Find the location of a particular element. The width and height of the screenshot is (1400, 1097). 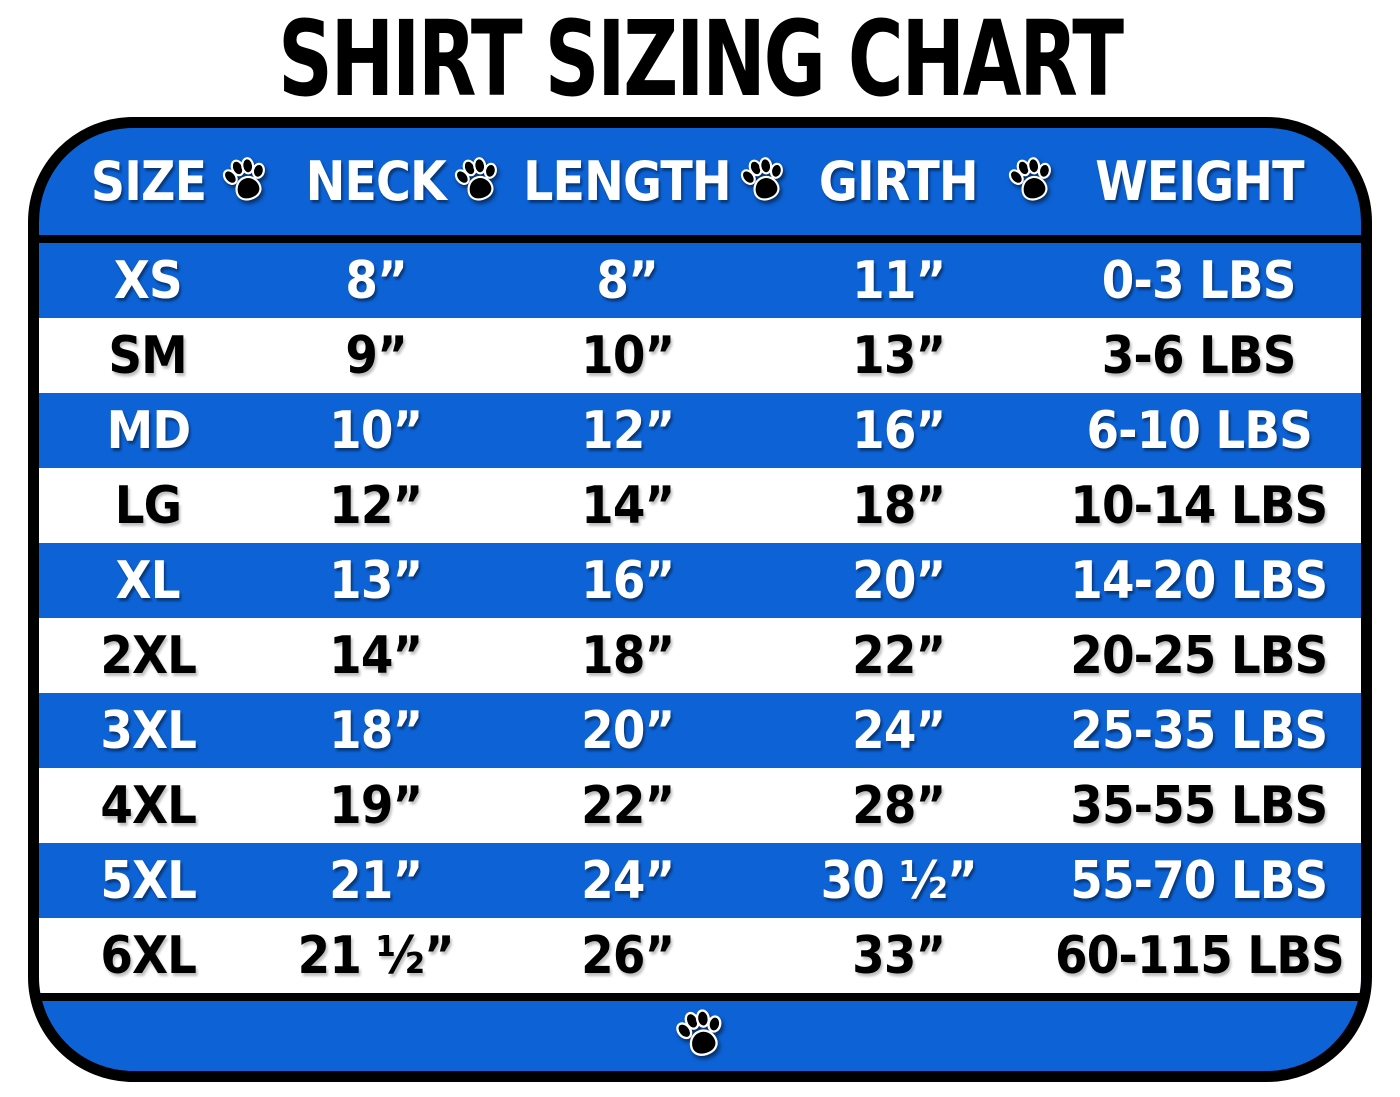

size-cell: 2XL is located at coordinates (148, 655).